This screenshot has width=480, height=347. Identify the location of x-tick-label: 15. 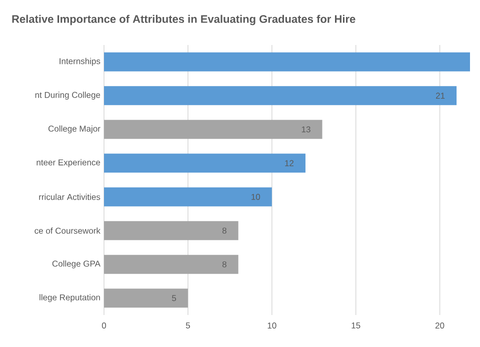
(356, 325).